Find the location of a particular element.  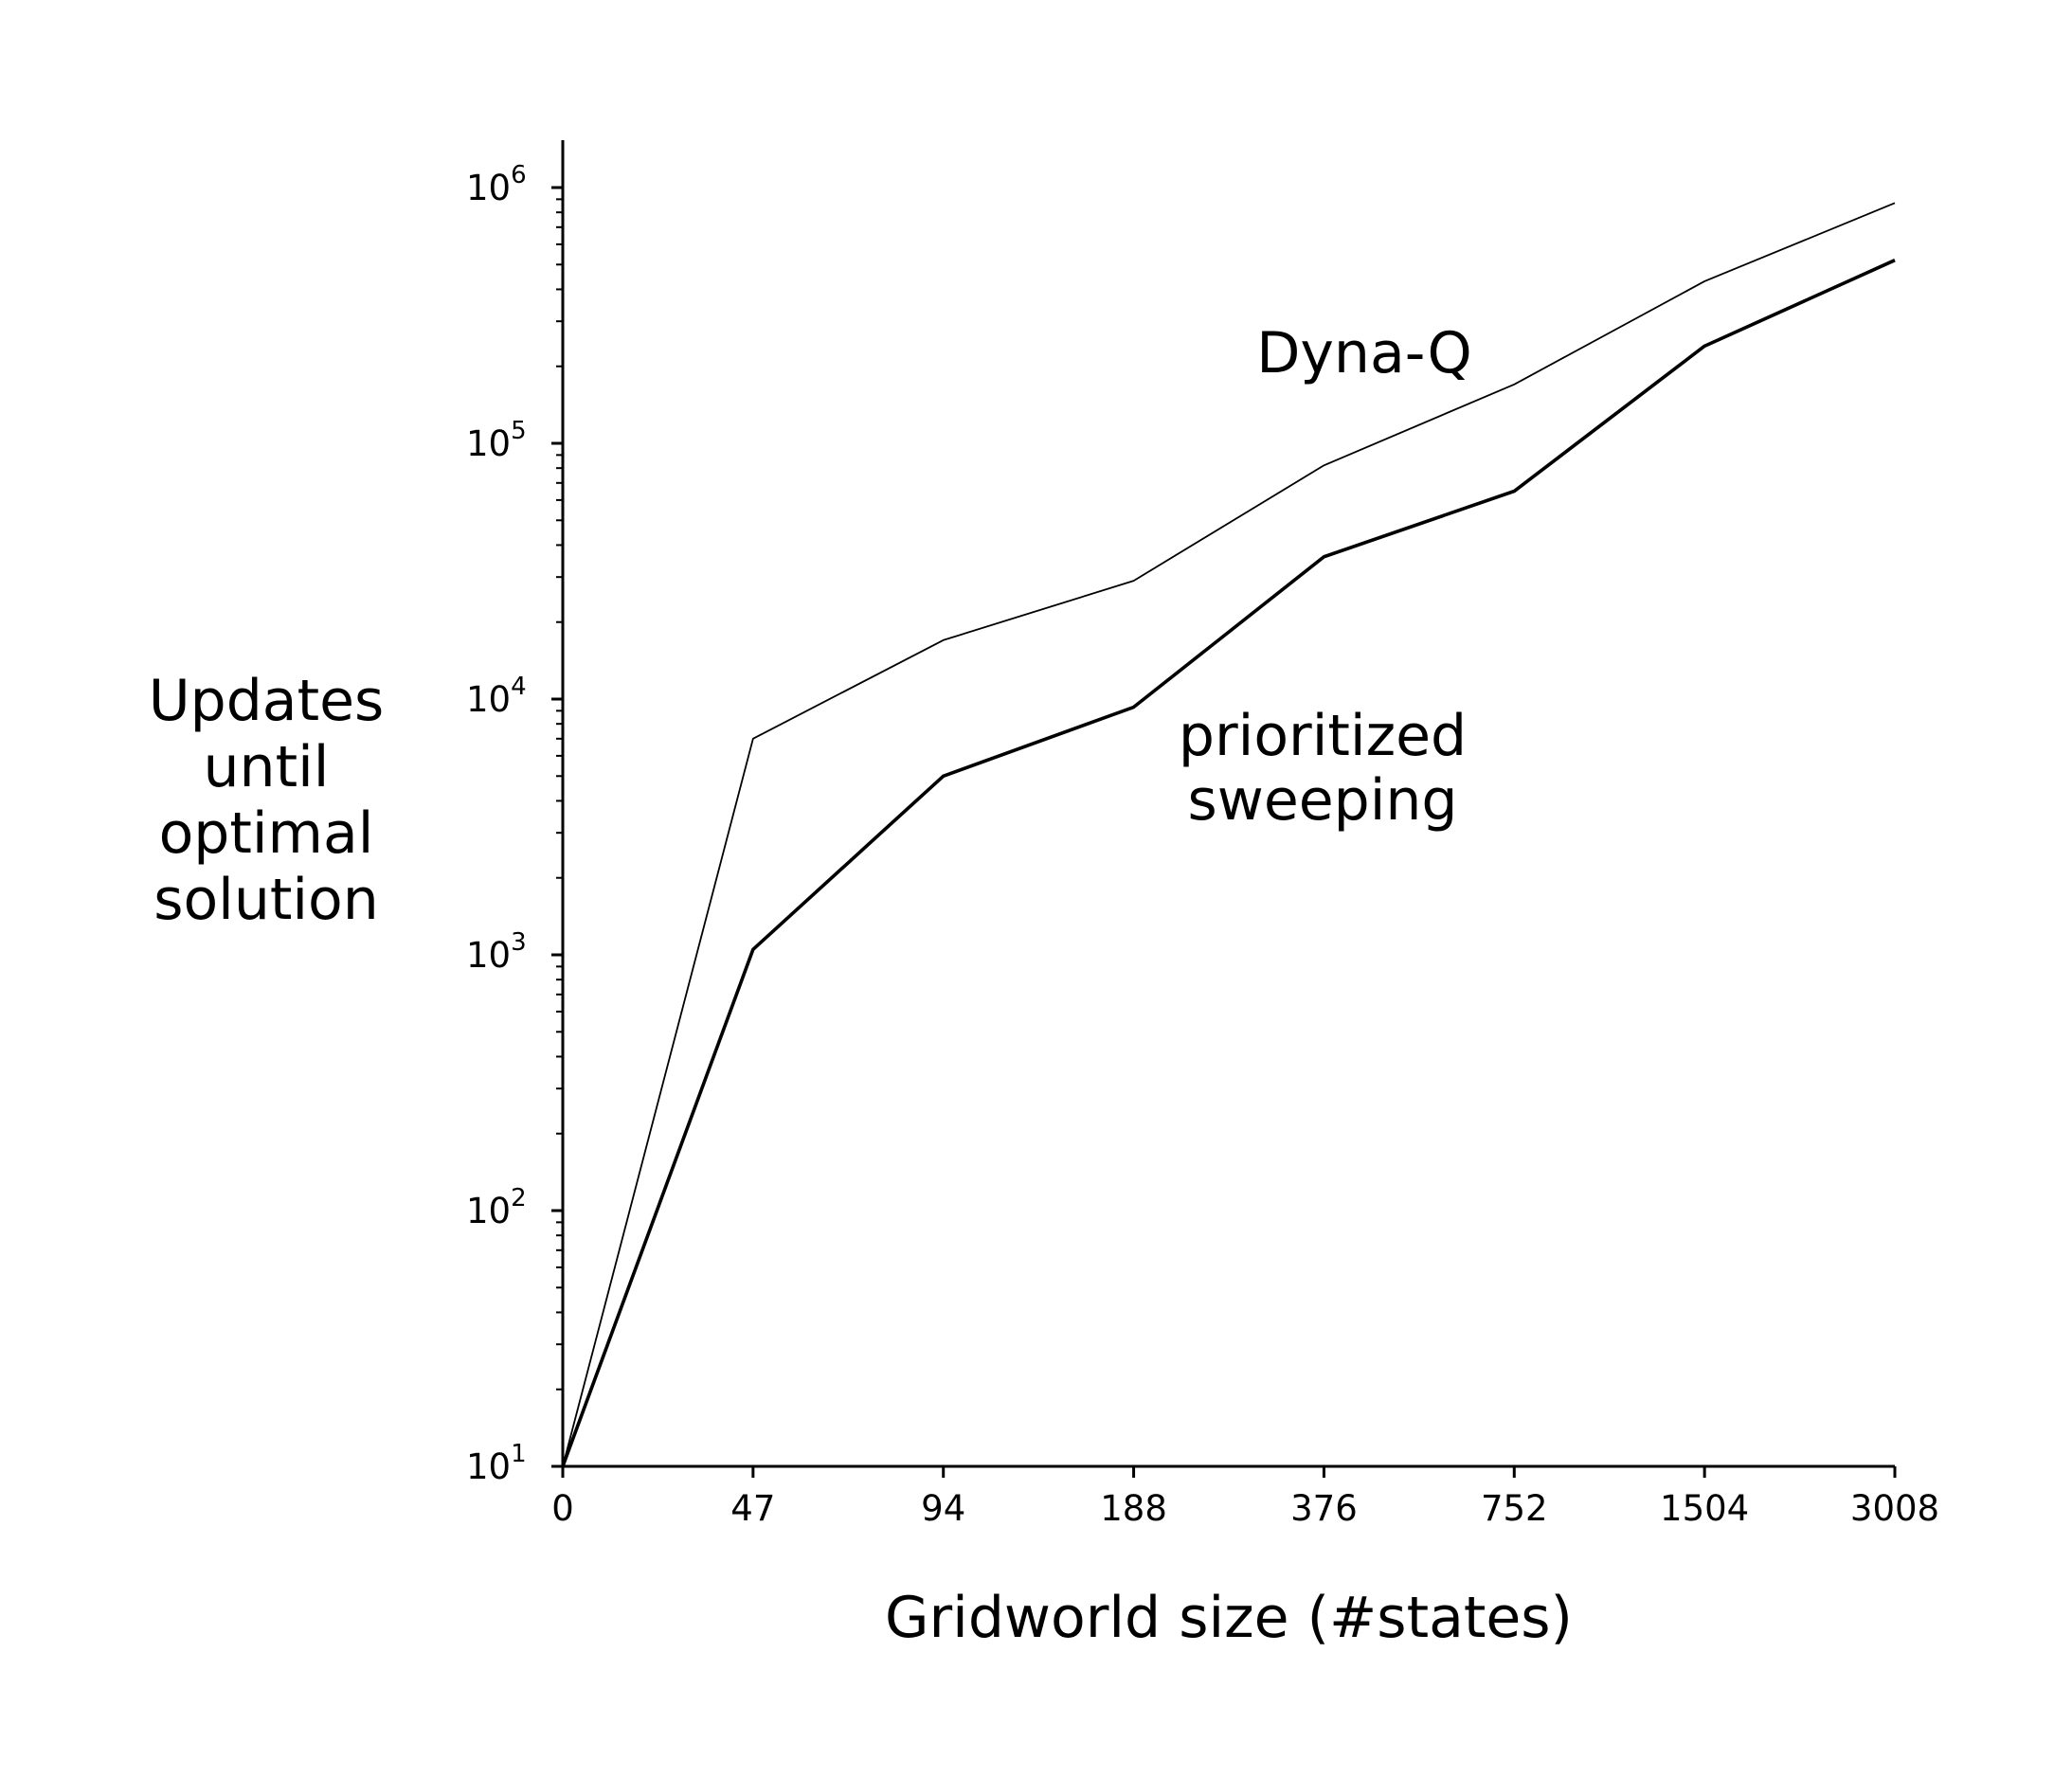

x-tick-label: 1504 is located at coordinates (1704, 1508).